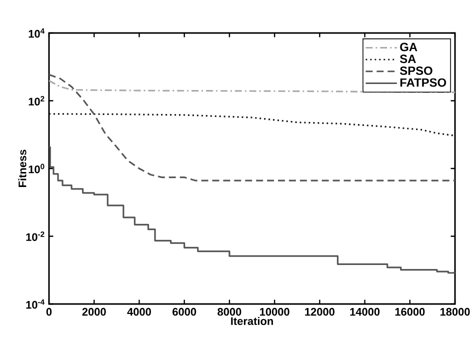 This screenshot has height=338, width=474. Describe the element at coordinates (36, 101) in the screenshot. I see `y-tick-label: 10$^{2}$` at that location.